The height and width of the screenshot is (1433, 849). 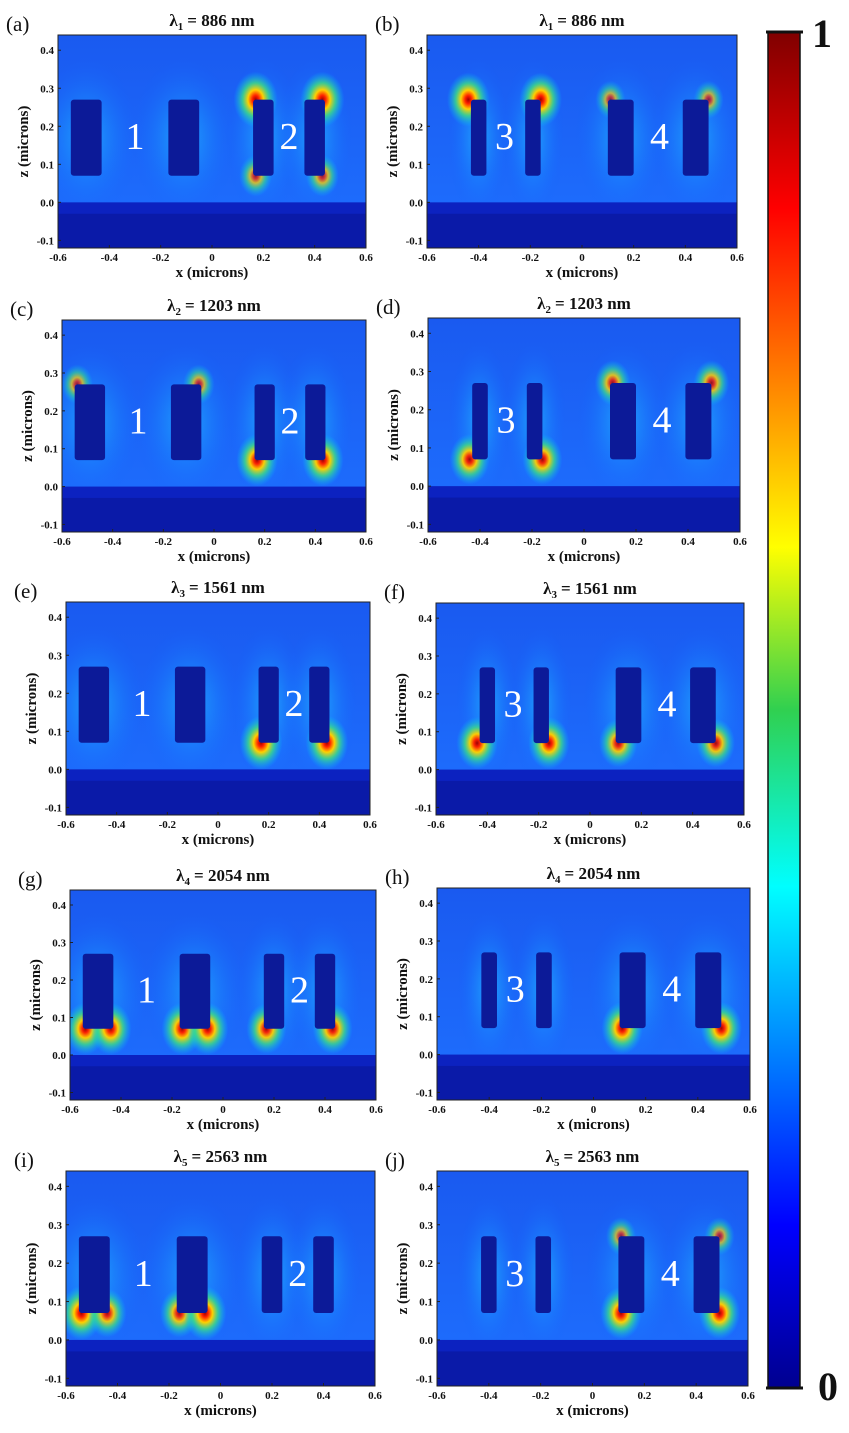 I want to click on lambda-subscript: 5, so click(x=185, y=1163).